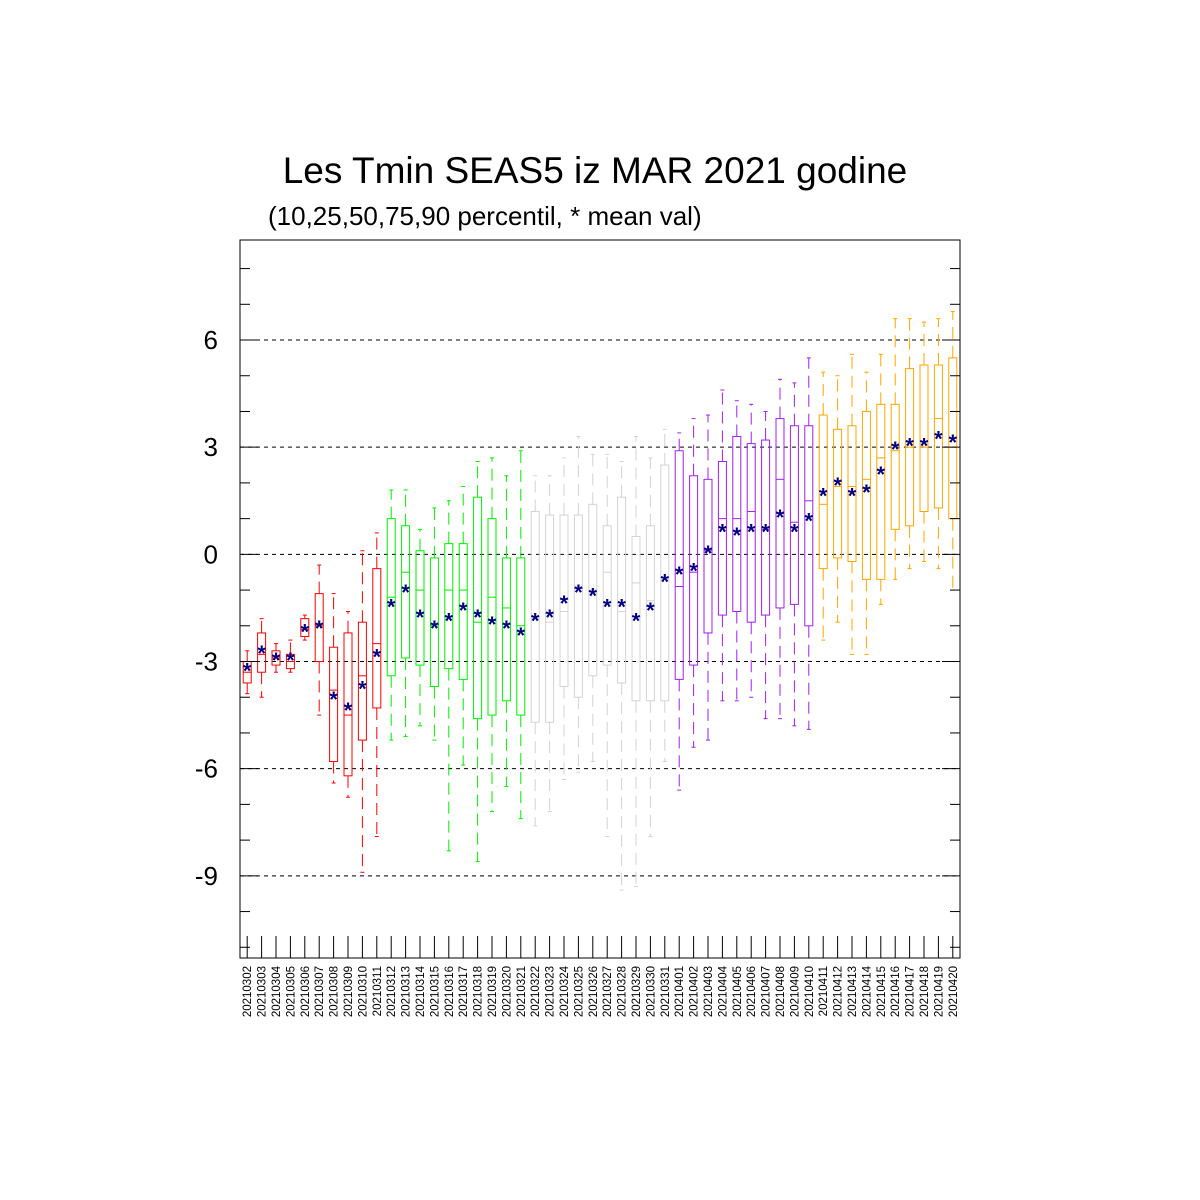  What do you see at coordinates (507, 991) in the screenshot?
I see `x-tick-label: 20210320` at bounding box center [507, 991].